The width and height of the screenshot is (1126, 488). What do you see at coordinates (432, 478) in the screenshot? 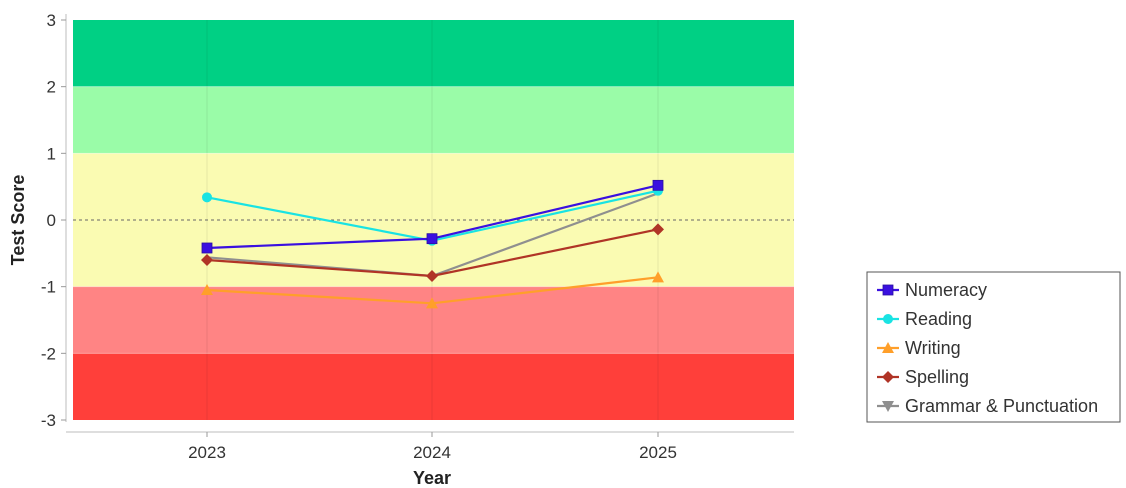
I see `x-axis-title: Year` at bounding box center [432, 478].